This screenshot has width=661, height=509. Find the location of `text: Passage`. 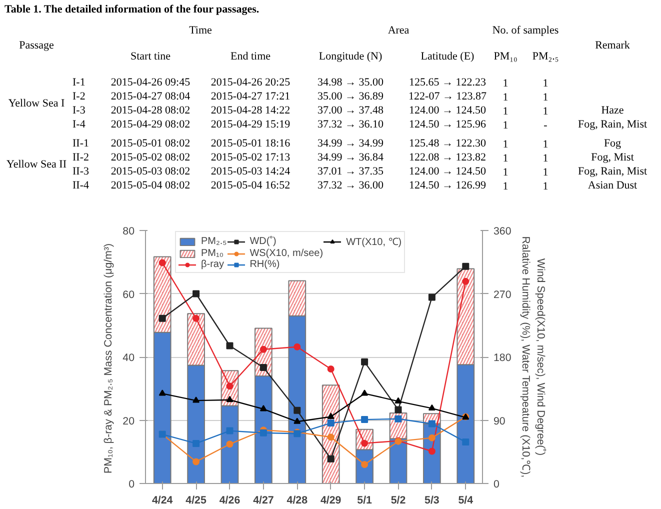

text: Passage is located at coordinates (36, 46).